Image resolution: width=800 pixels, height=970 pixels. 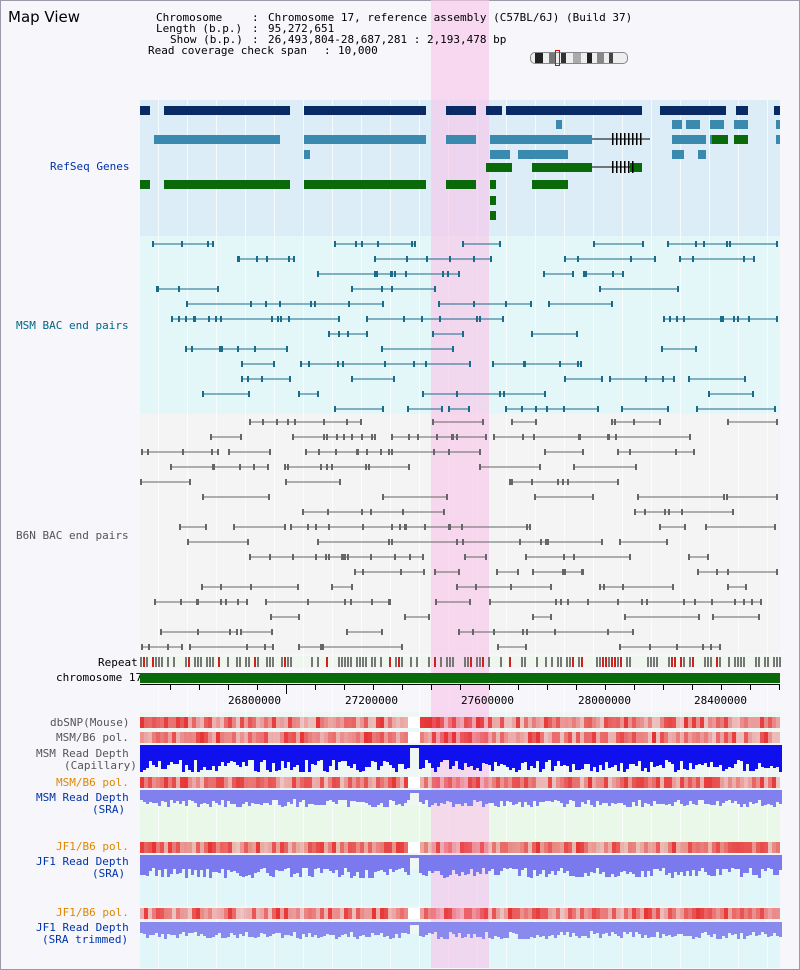 What do you see at coordinates (90, 722) in the screenshot?
I see `dbsnp-track-label: dbSNP(Mouse)` at bounding box center [90, 722].